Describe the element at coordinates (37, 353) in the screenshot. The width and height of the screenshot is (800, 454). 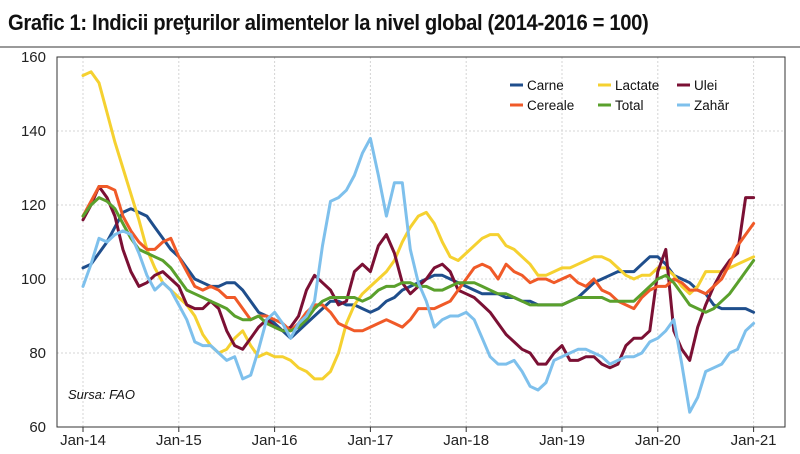
I see `y-tick-label: 80` at that location.